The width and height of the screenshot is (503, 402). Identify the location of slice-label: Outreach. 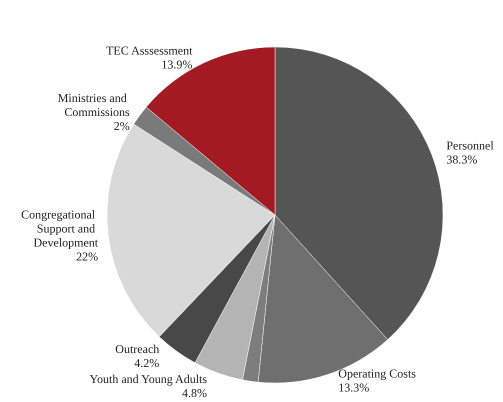
(137, 349).